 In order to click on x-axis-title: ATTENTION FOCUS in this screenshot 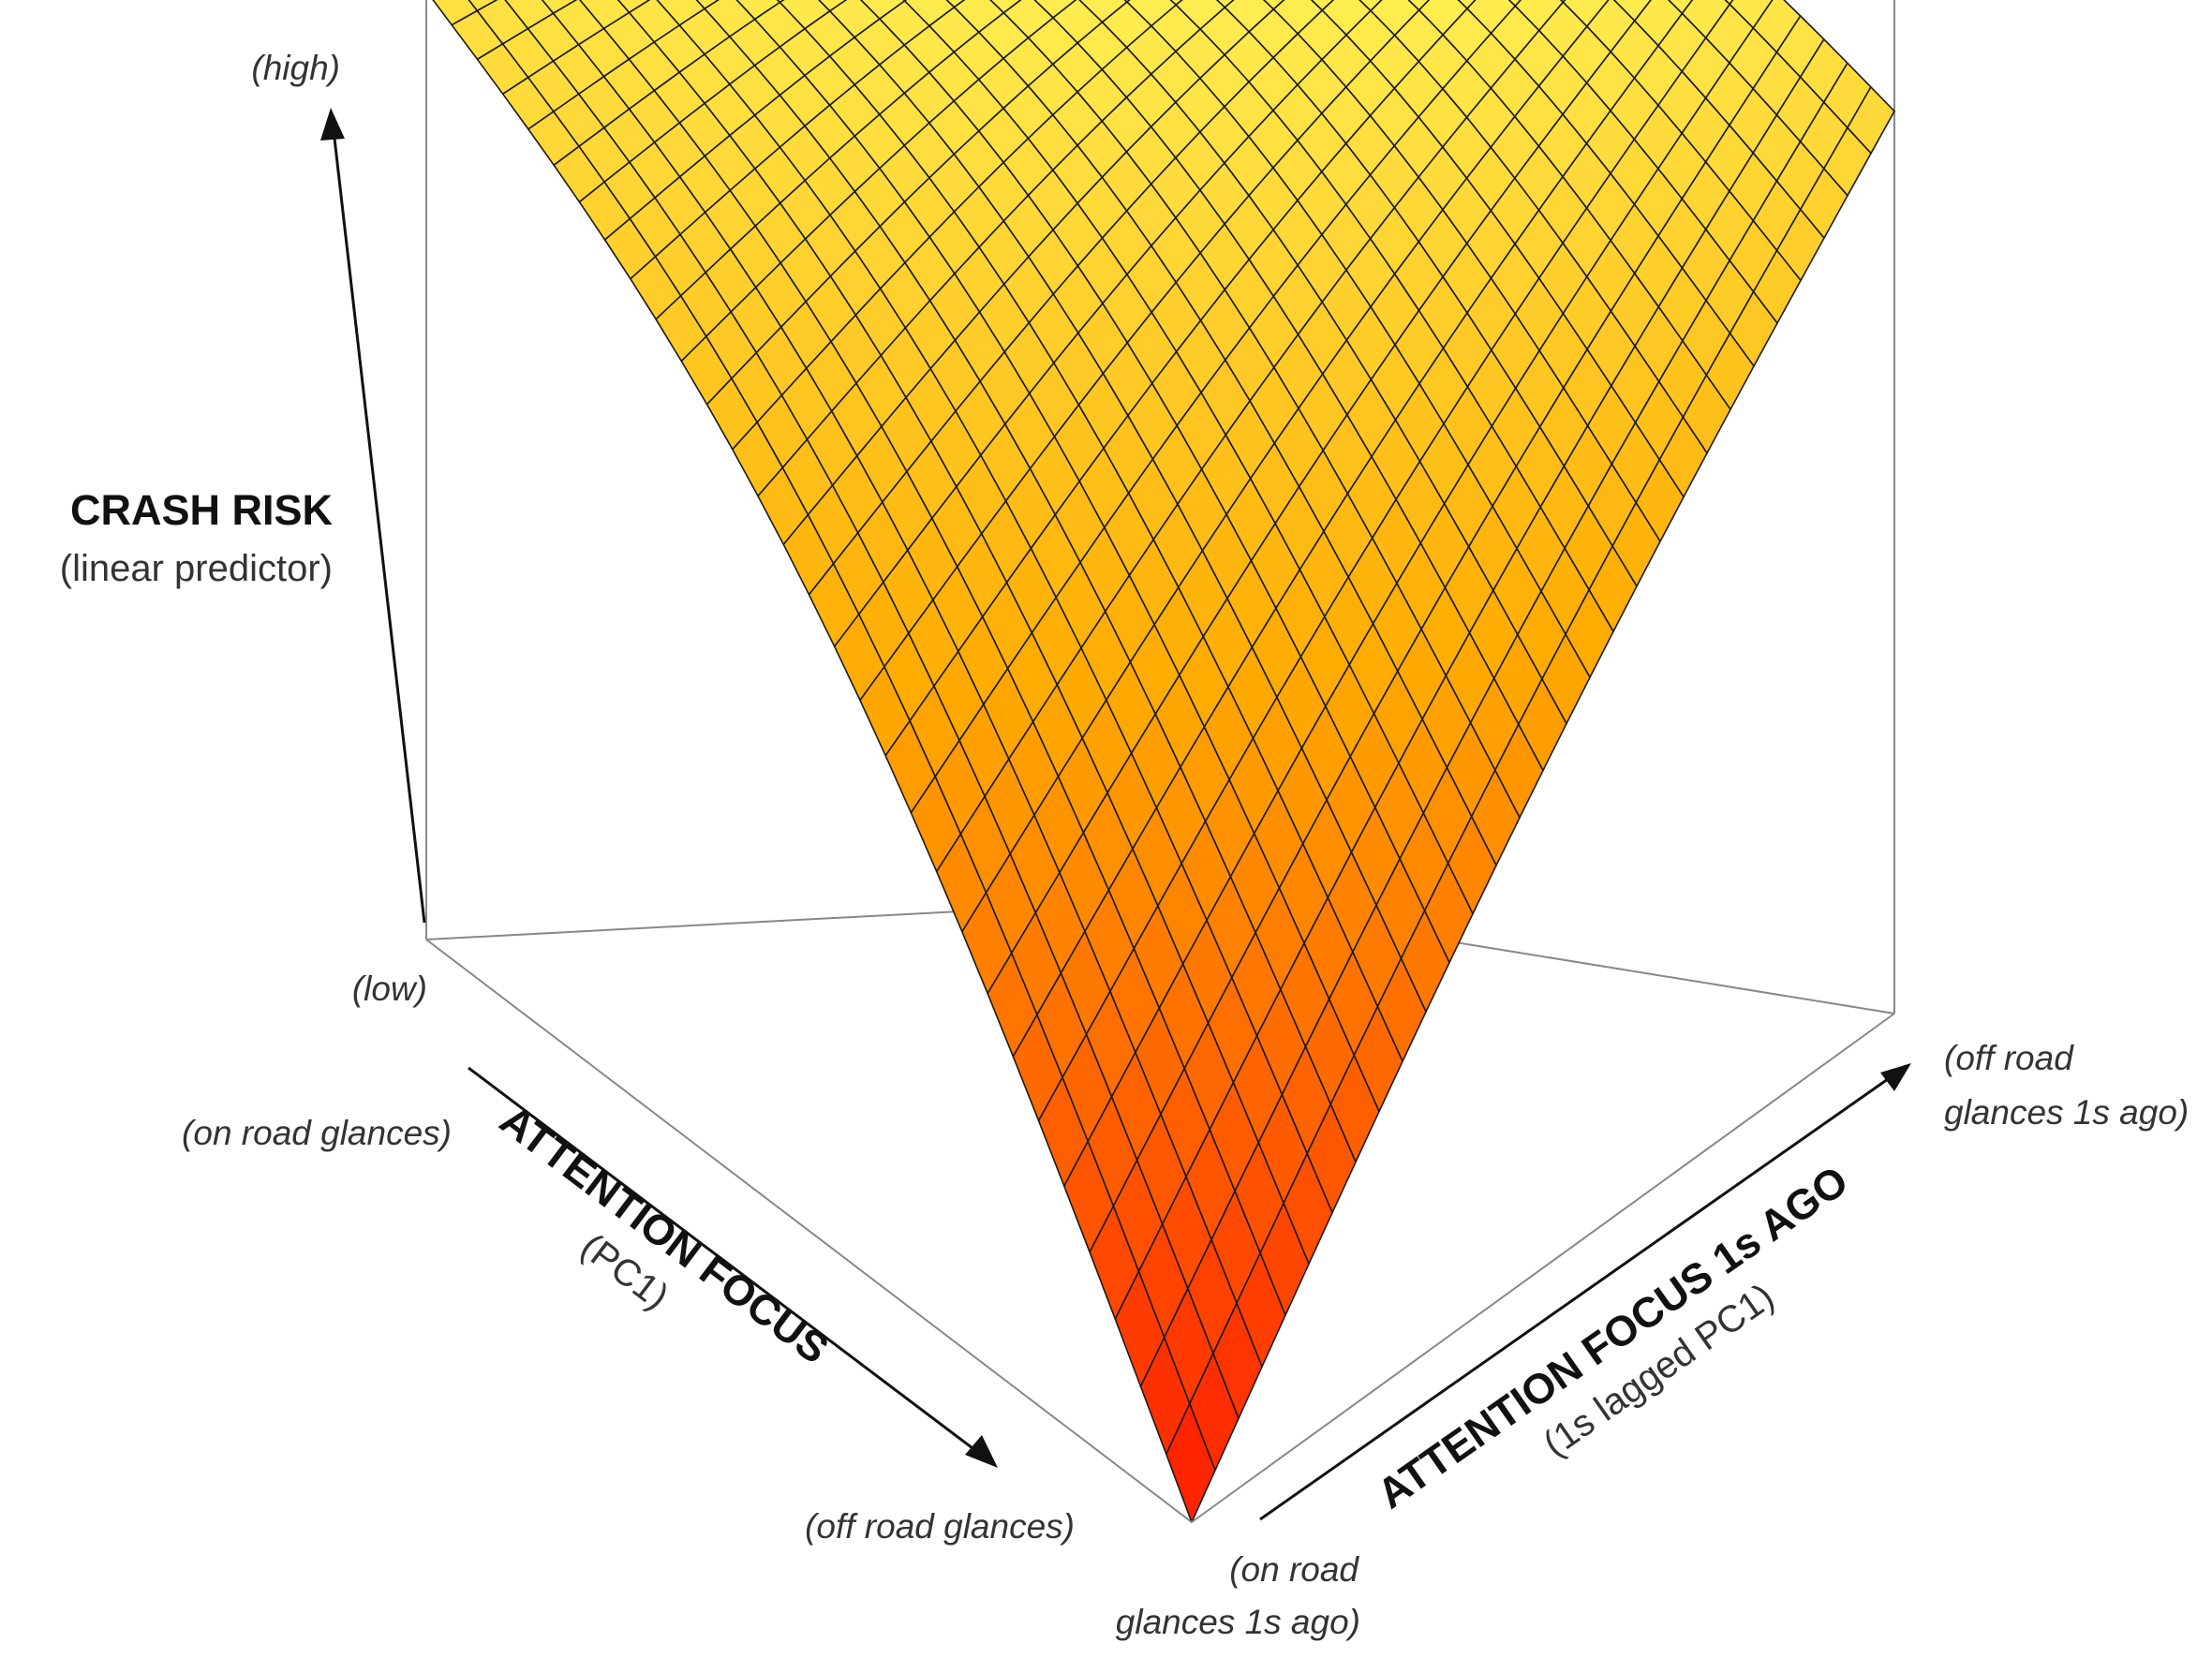, I will do `click(665, 1234)`.